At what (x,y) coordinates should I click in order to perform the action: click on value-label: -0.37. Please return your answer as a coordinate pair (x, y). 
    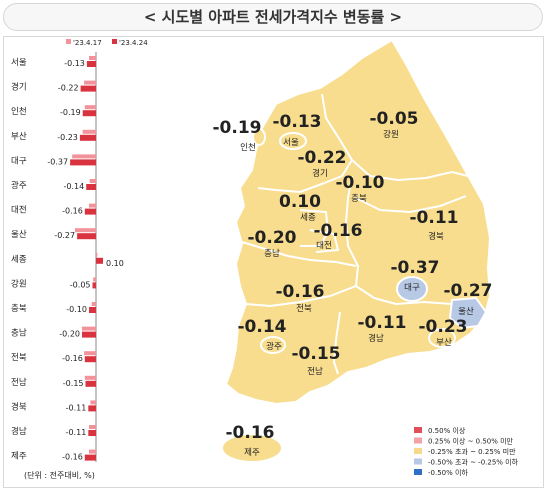
    Looking at the image, I should click on (57, 161).